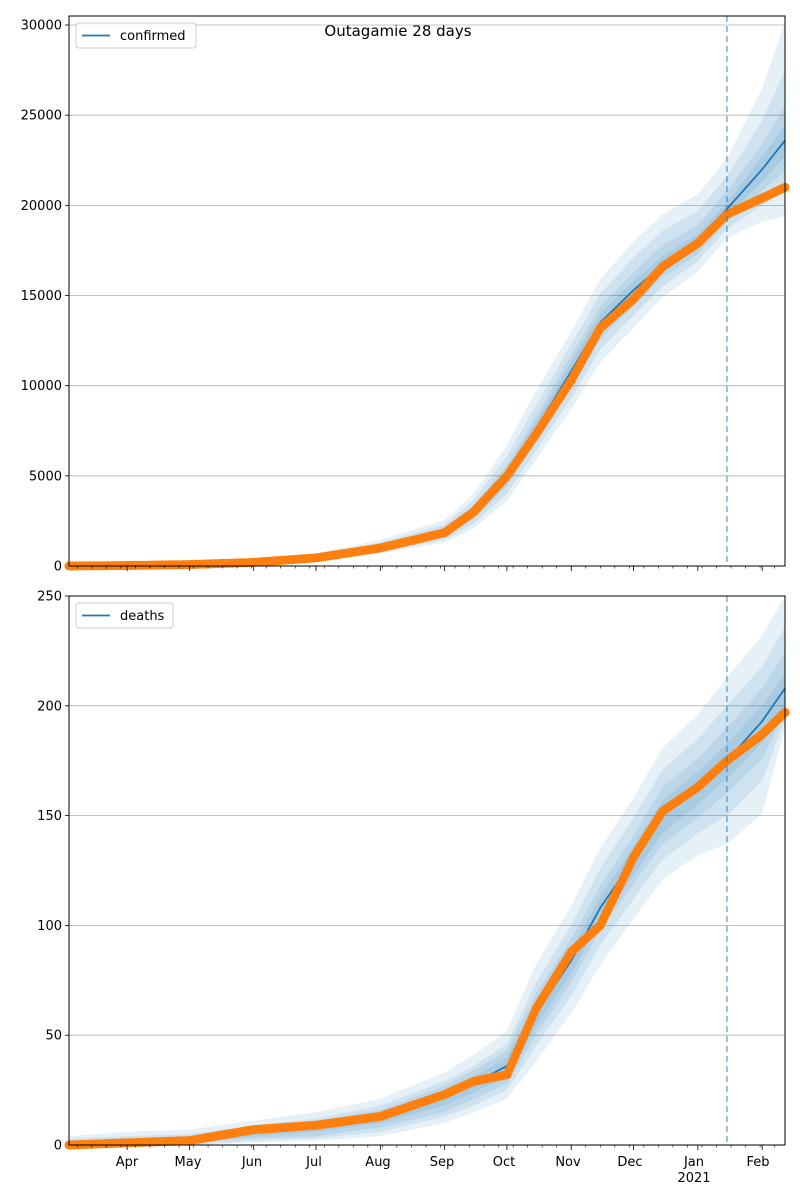  What do you see at coordinates (49, 706) in the screenshot?
I see `deaths-y-tick-label-4: 200` at bounding box center [49, 706].